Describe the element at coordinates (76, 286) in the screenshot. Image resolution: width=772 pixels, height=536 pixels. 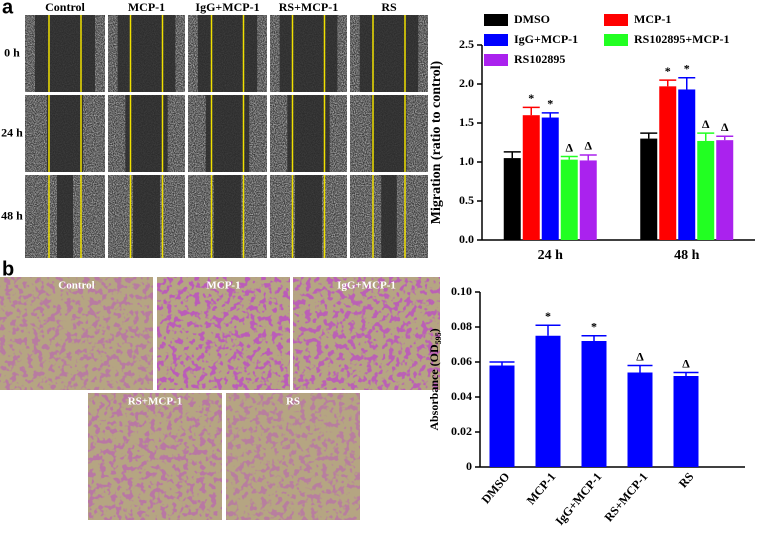
I see `image-label: Control` at that location.